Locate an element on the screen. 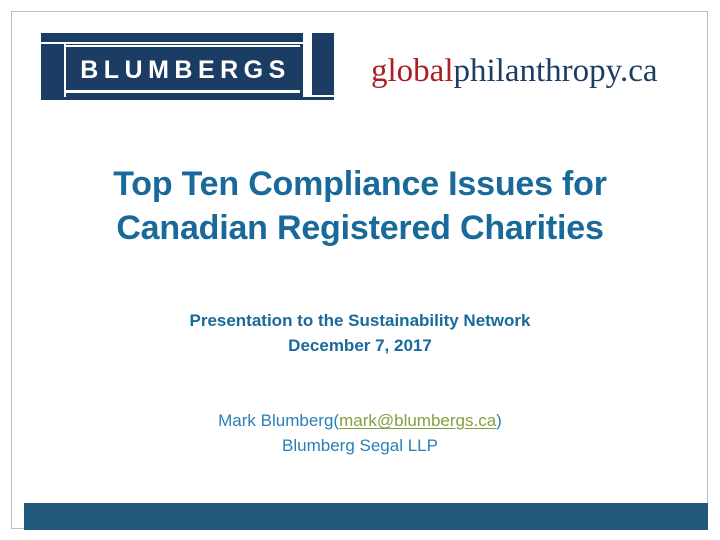 This screenshot has width=720, height=540. logo-rule-above-text is located at coordinates (183, 46).